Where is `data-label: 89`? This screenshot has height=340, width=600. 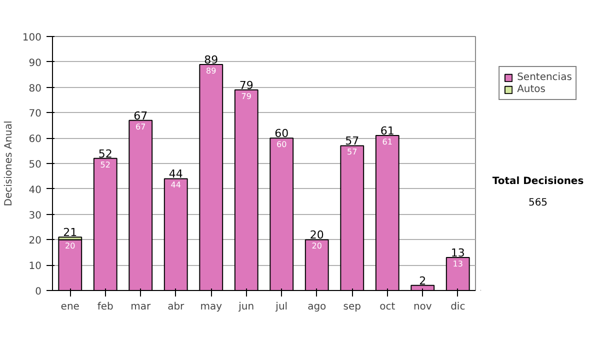
data-label: 89 is located at coordinates (211, 71).